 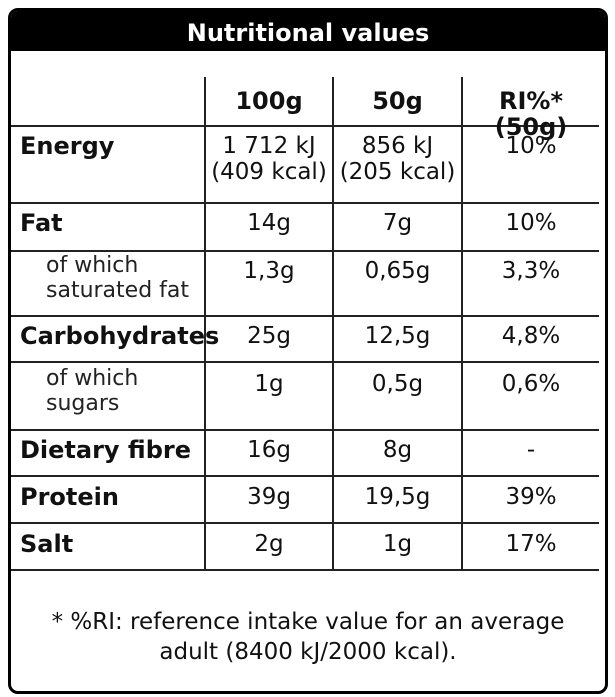 What do you see at coordinates (397, 336) in the screenshot?
I see `carbs-50g: 12,5g` at bounding box center [397, 336].